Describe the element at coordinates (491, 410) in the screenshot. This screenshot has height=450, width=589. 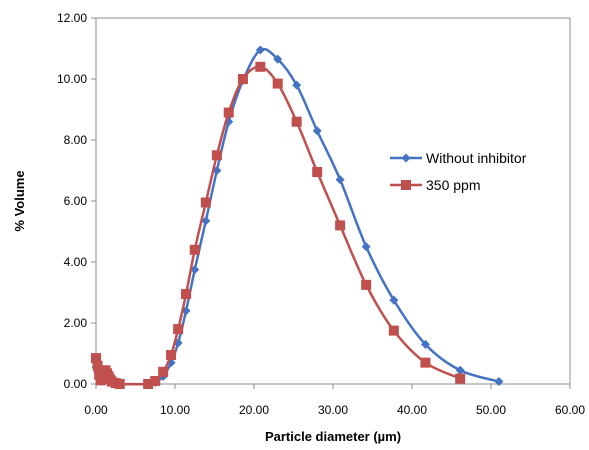
I see `x-tick-label: 50.00` at that location.